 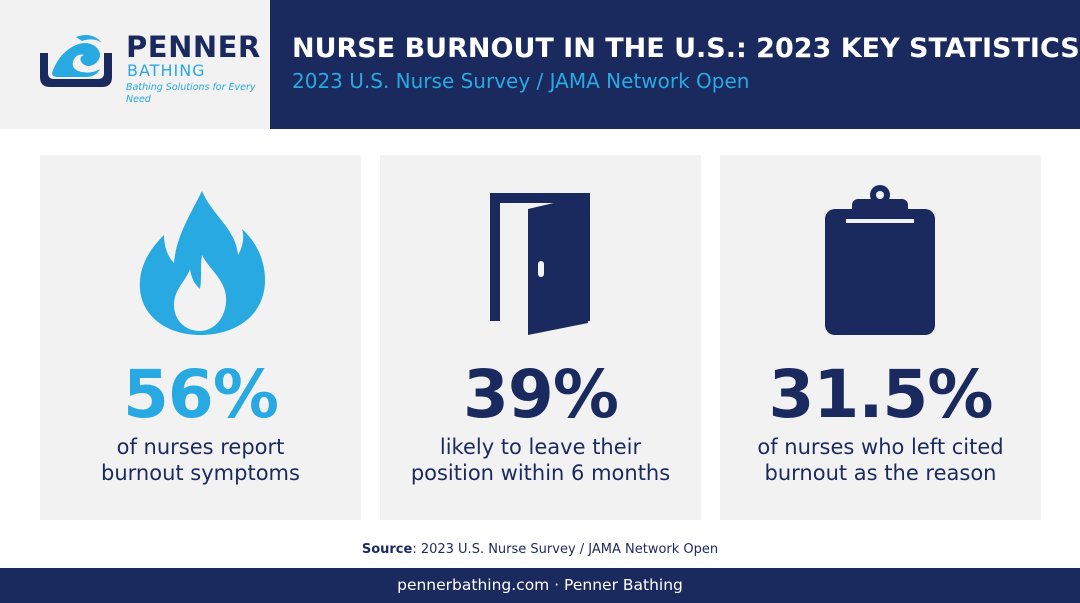 What do you see at coordinates (540, 473) in the screenshot?
I see `stat-description-line: position within 6 months` at bounding box center [540, 473].